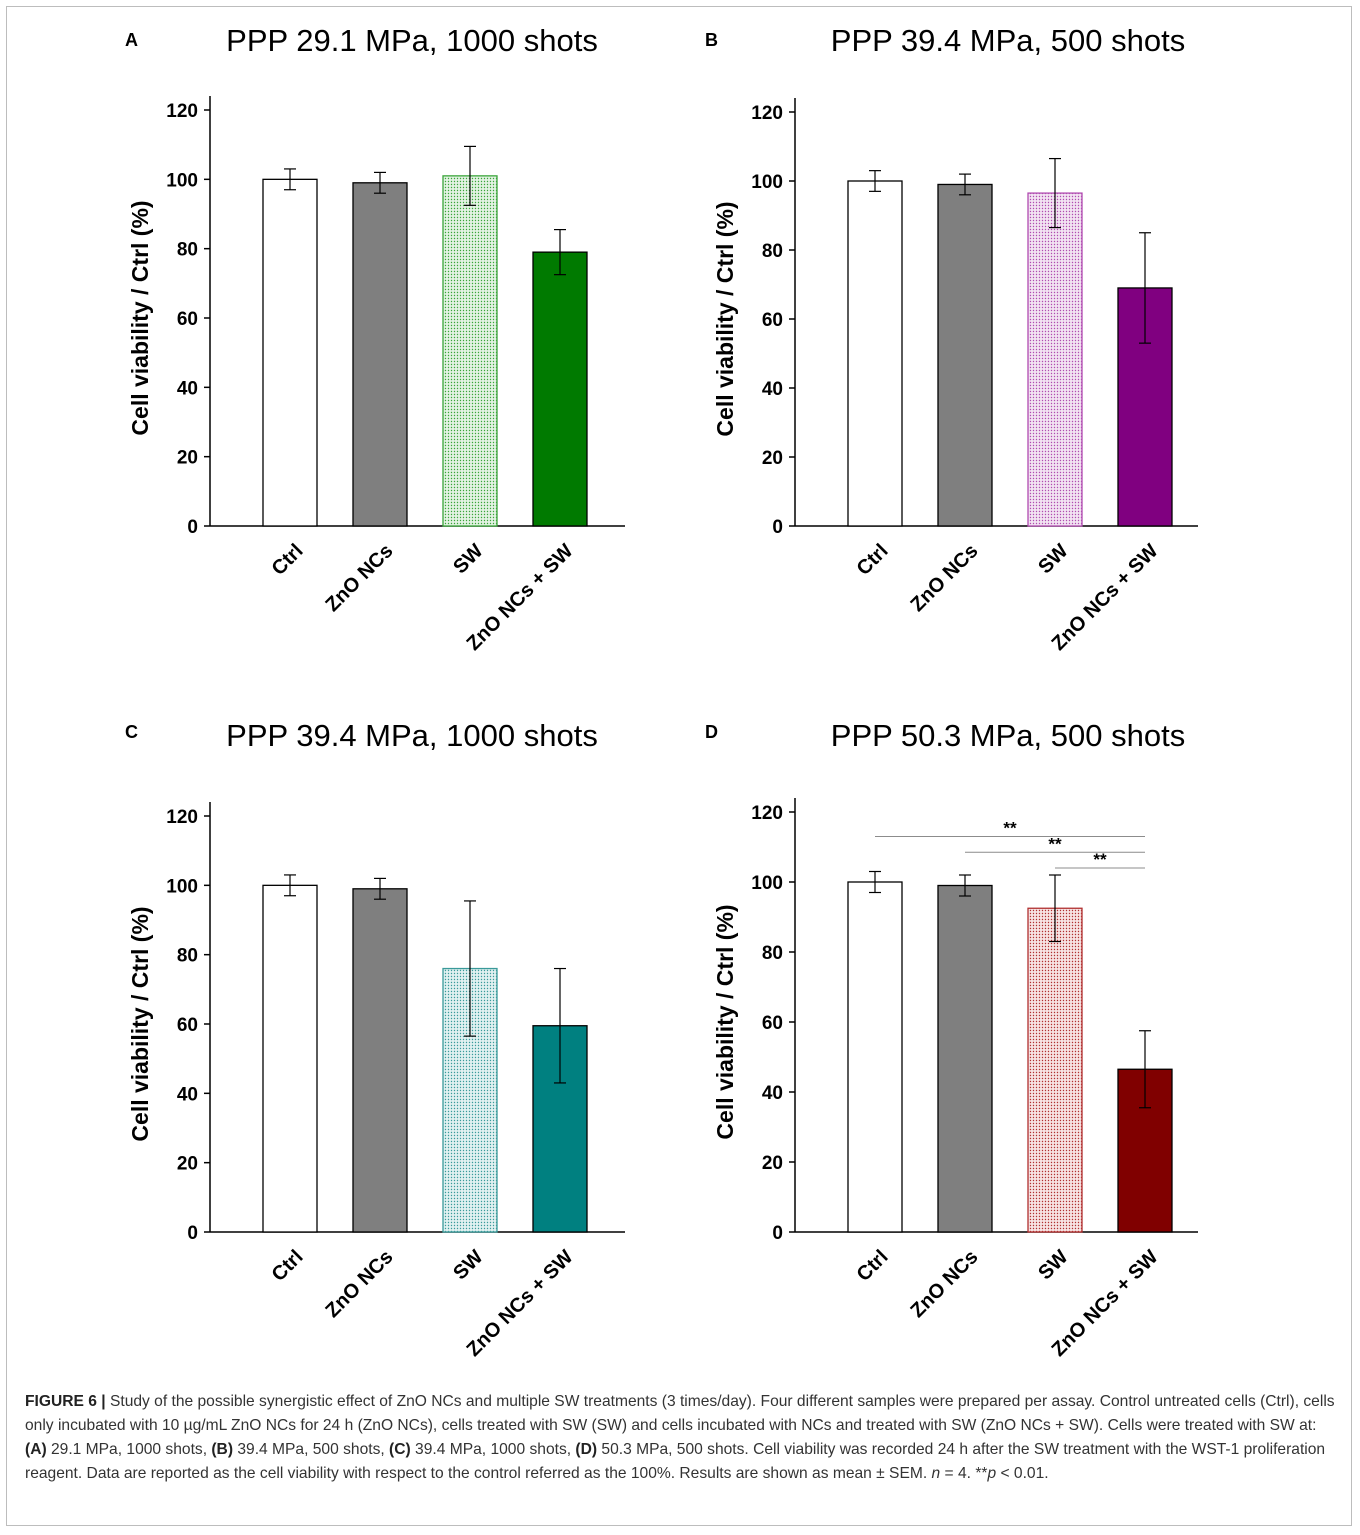 This screenshot has height=1535, width=1360. Describe the element at coordinates (1008, 735) in the screenshot. I see `panel-title: PPP 50.3 MPa, 500 shots` at that location.